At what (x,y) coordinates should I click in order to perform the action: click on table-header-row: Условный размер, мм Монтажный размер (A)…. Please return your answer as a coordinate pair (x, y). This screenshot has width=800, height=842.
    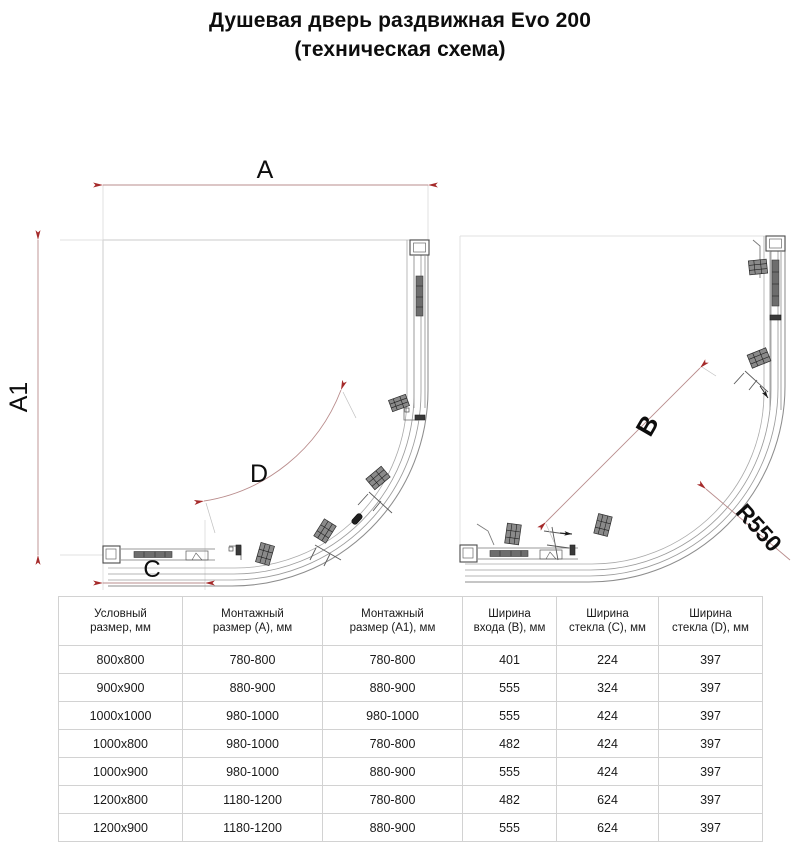
    Looking at the image, I should click on (410, 621).